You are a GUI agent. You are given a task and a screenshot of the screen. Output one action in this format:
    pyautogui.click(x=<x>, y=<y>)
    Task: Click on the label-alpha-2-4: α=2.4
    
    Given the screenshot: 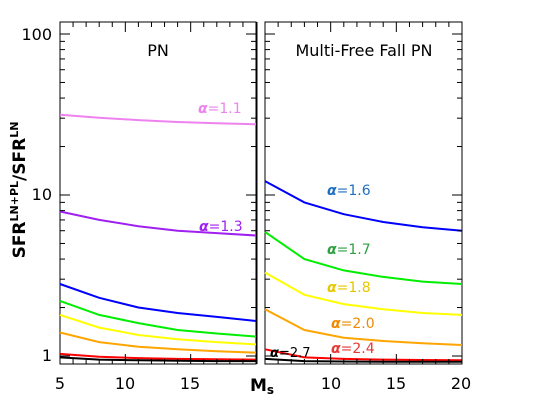 What is the action you would take?
    pyautogui.click(x=353, y=349)
    